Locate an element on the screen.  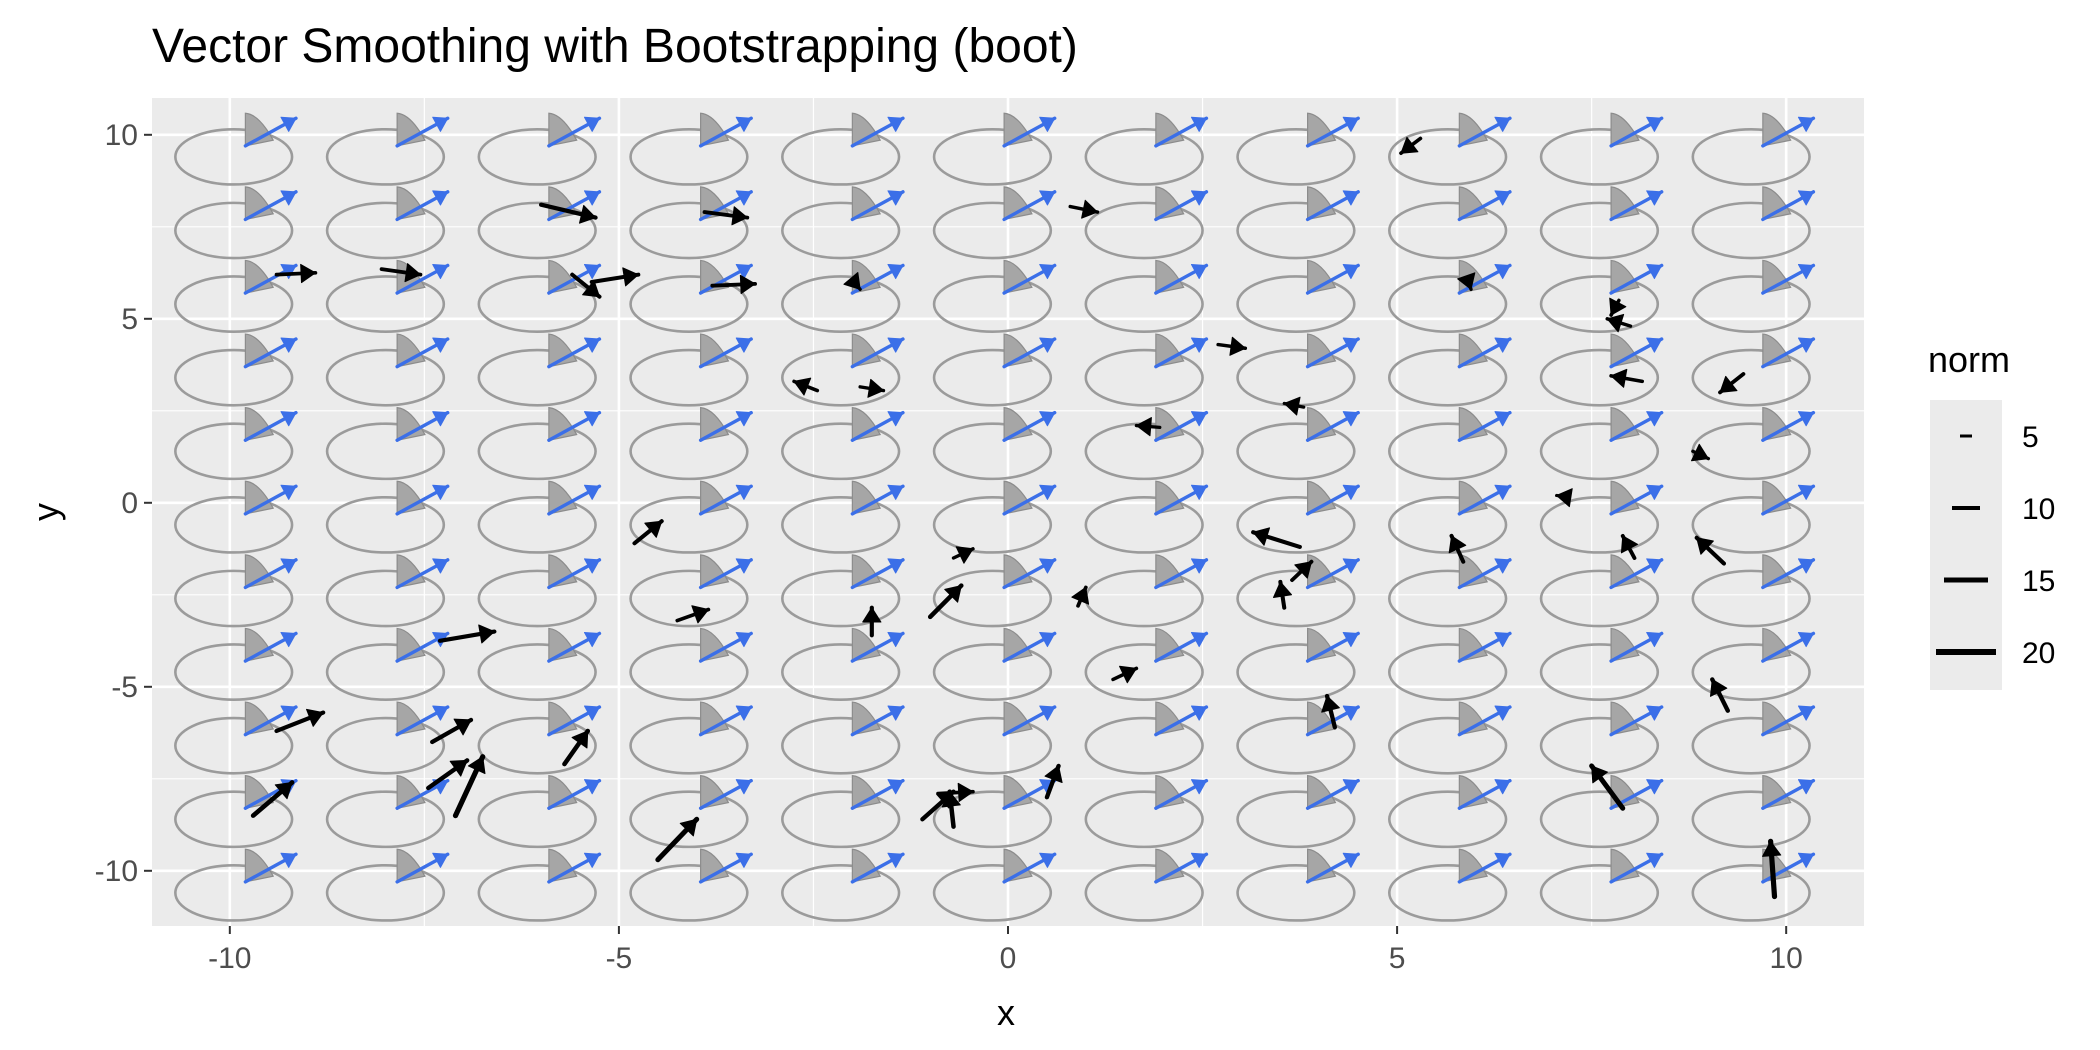
legend-key-background is located at coordinates (1966, 545).